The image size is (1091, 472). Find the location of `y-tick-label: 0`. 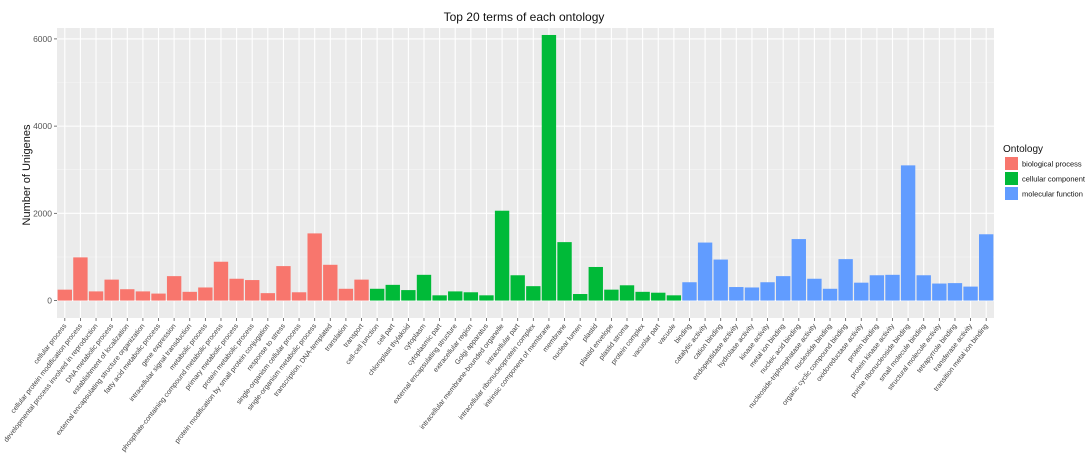

y-tick-label: 0 is located at coordinates (49, 301).